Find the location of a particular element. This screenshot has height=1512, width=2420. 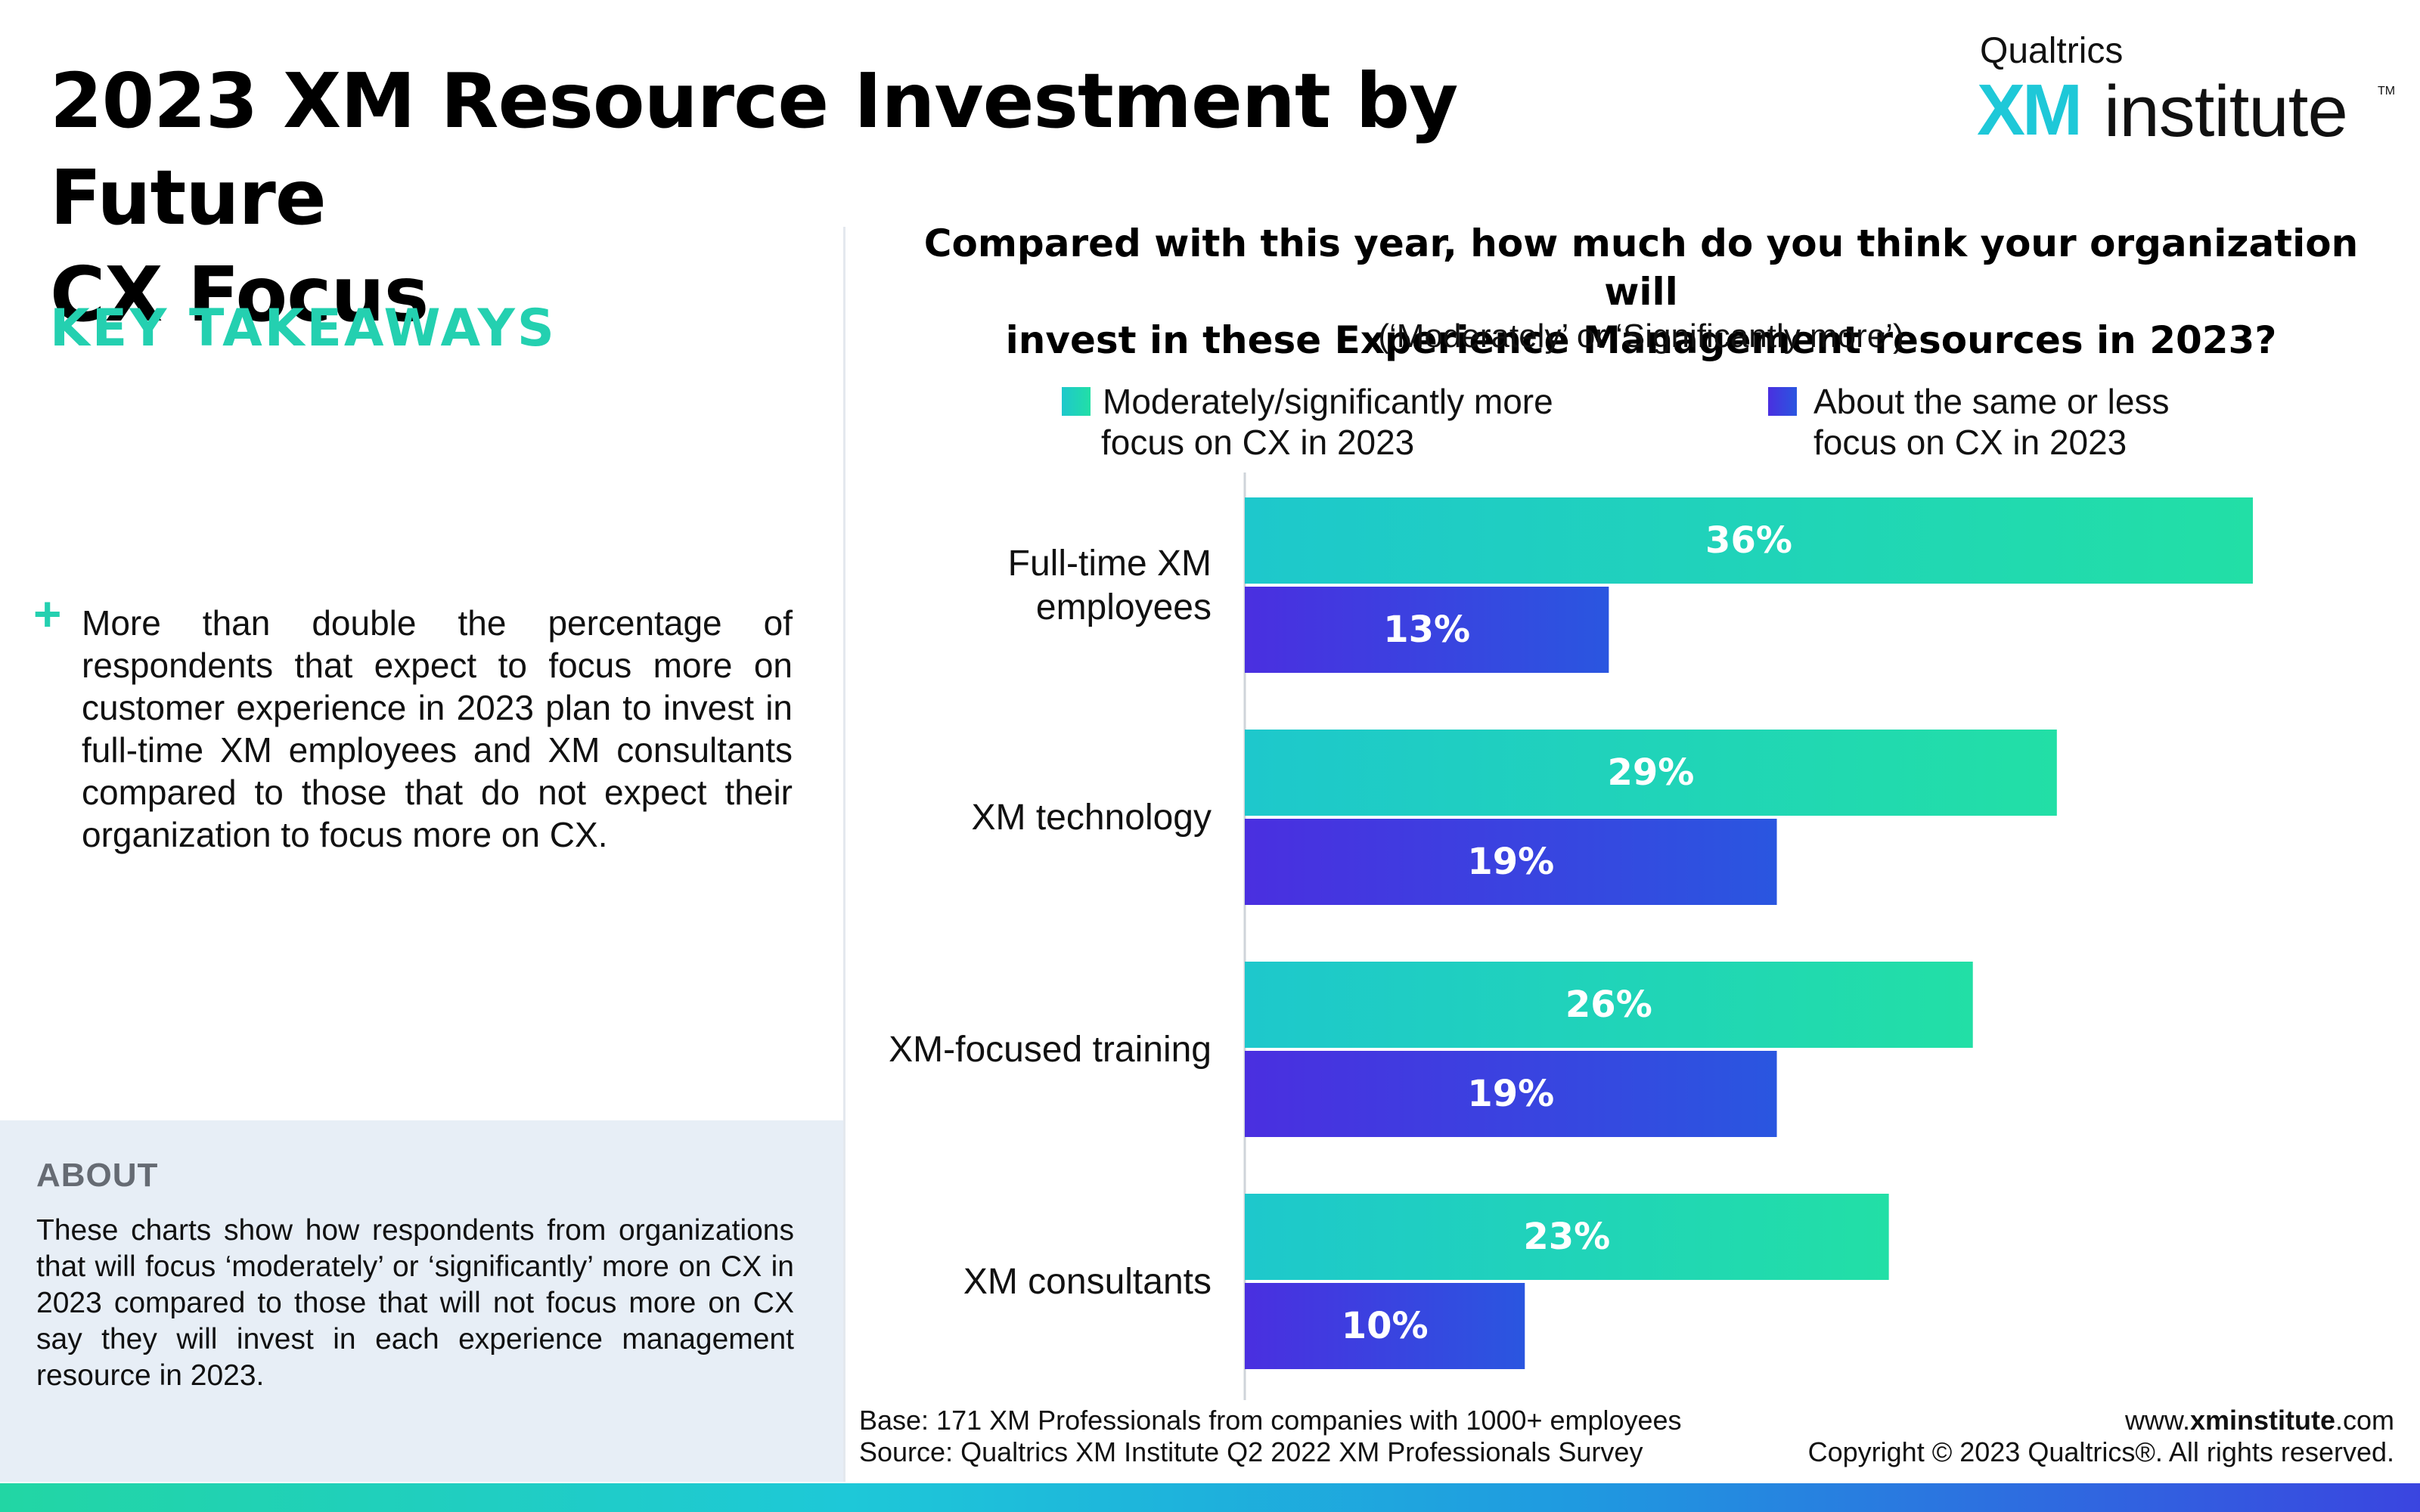

page-title-line-2: CX Focus is located at coordinates (239, 294).